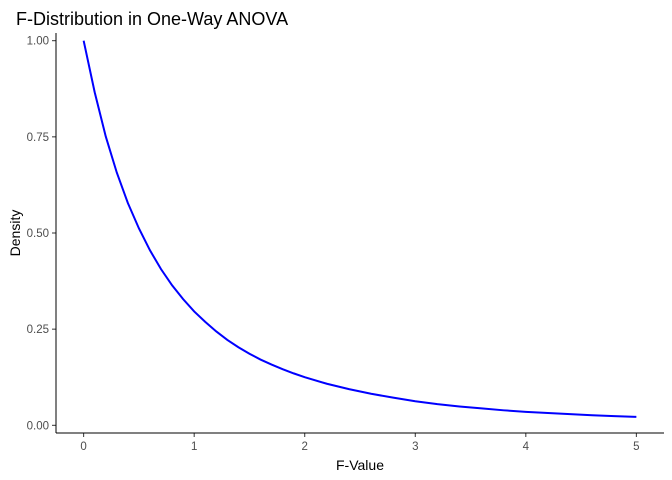  What do you see at coordinates (194, 447) in the screenshot?
I see `x-tick-label: 1` at bounding box center [194, 447].